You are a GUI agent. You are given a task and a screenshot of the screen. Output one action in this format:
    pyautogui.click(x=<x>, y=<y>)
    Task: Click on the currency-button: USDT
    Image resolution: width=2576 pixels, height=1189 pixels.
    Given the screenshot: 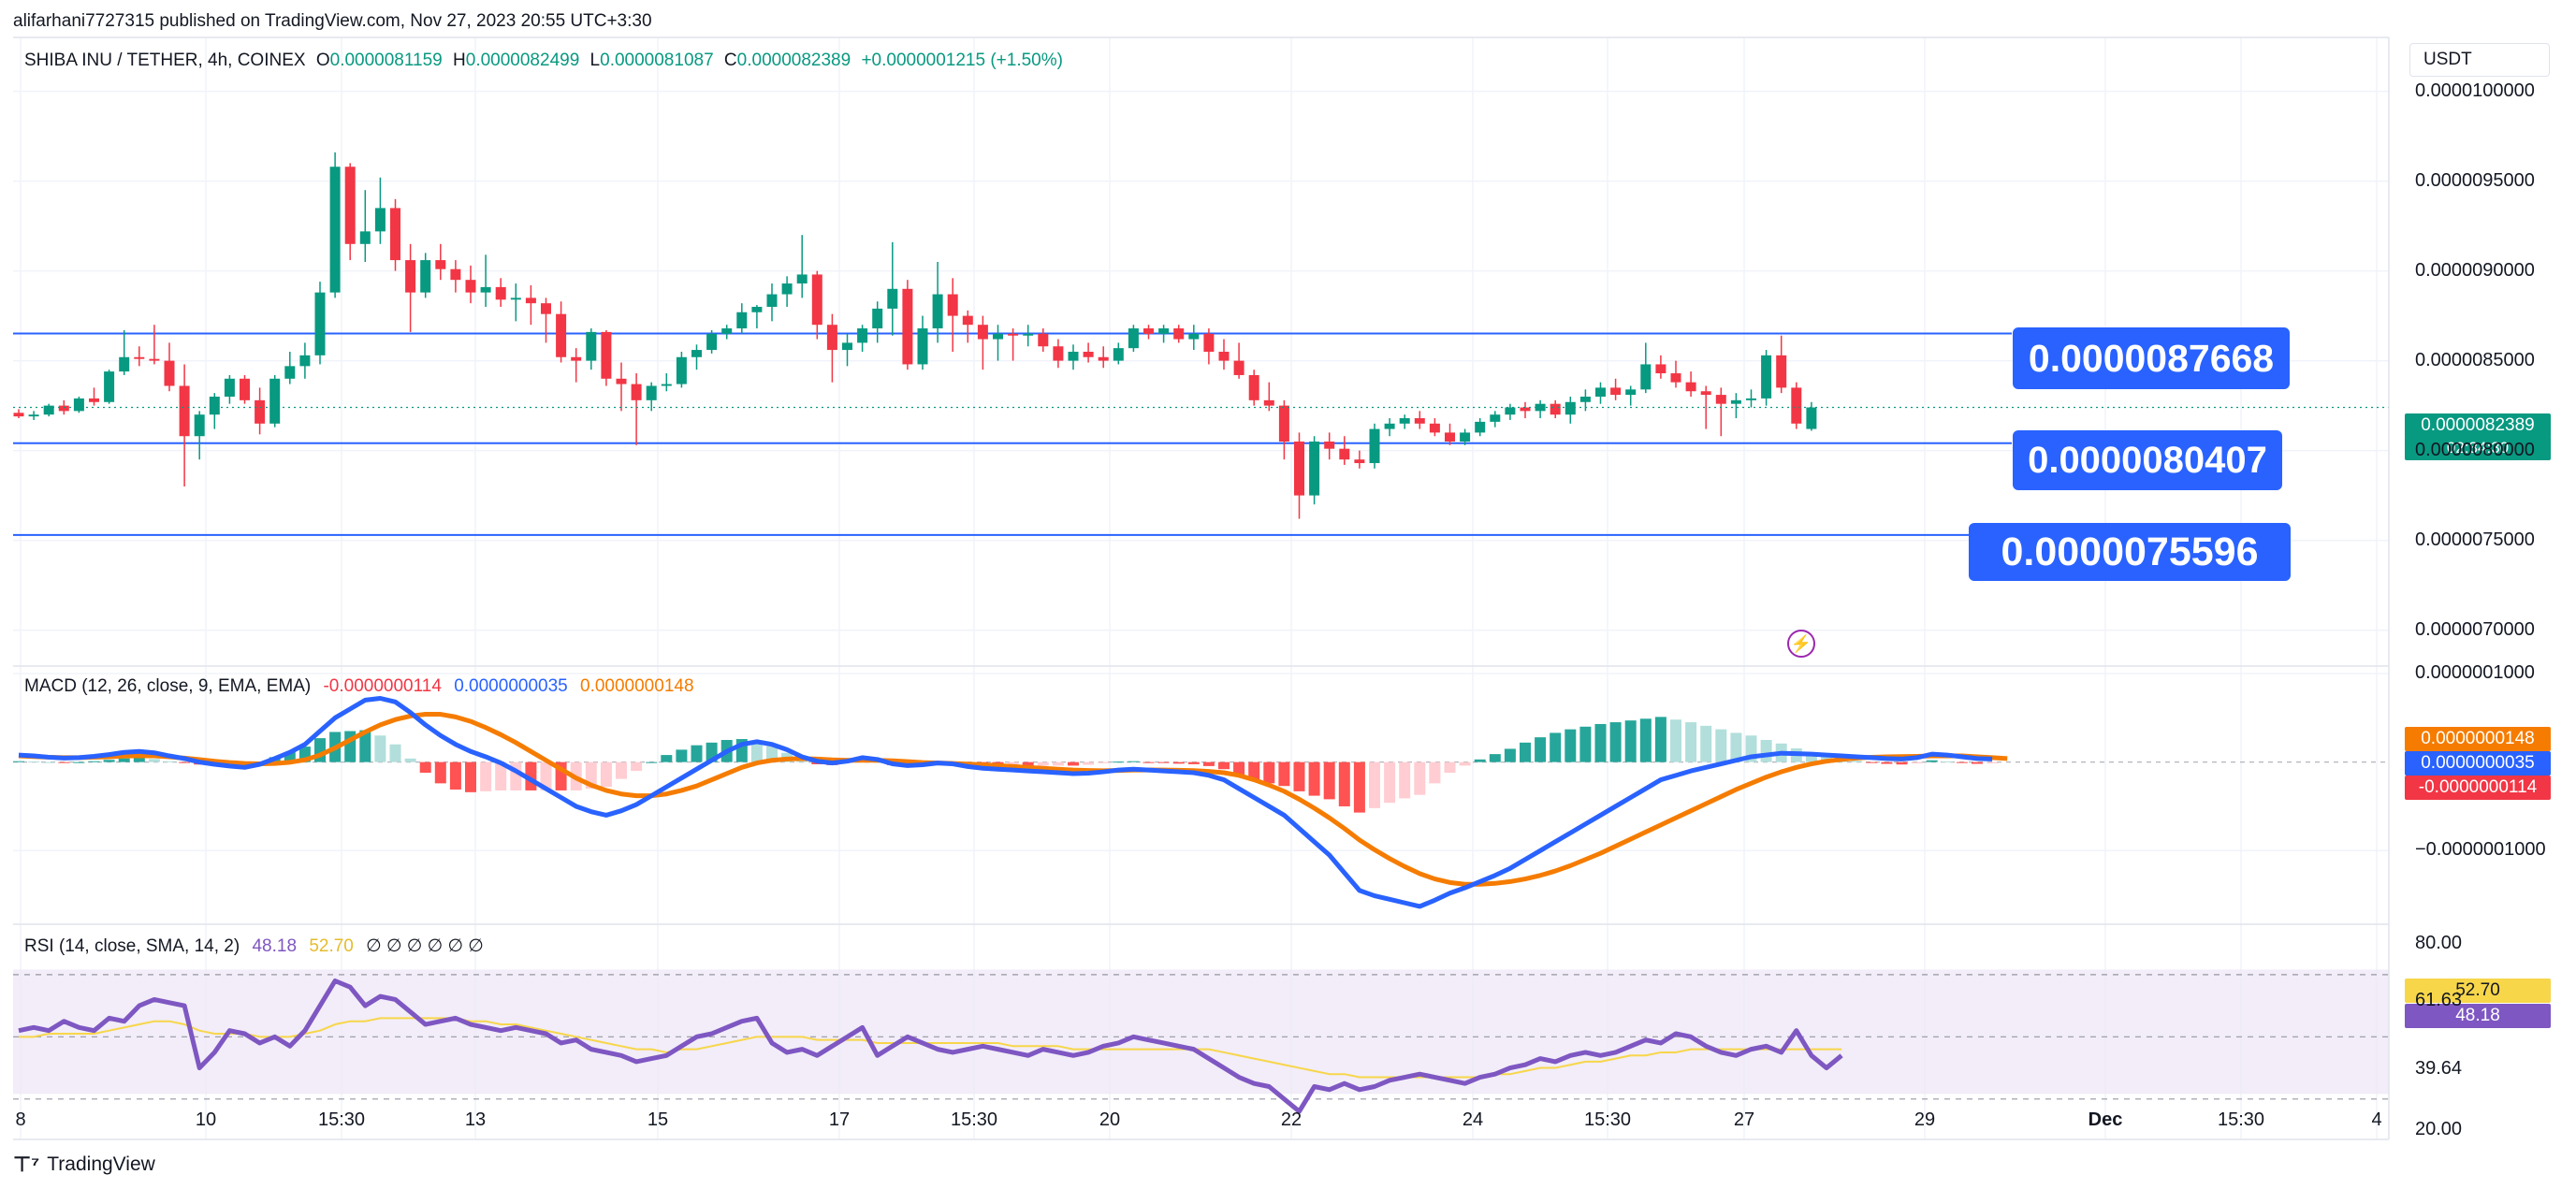 What is the action you would take?
    pyautogui.click(x=2479, y=60)
    